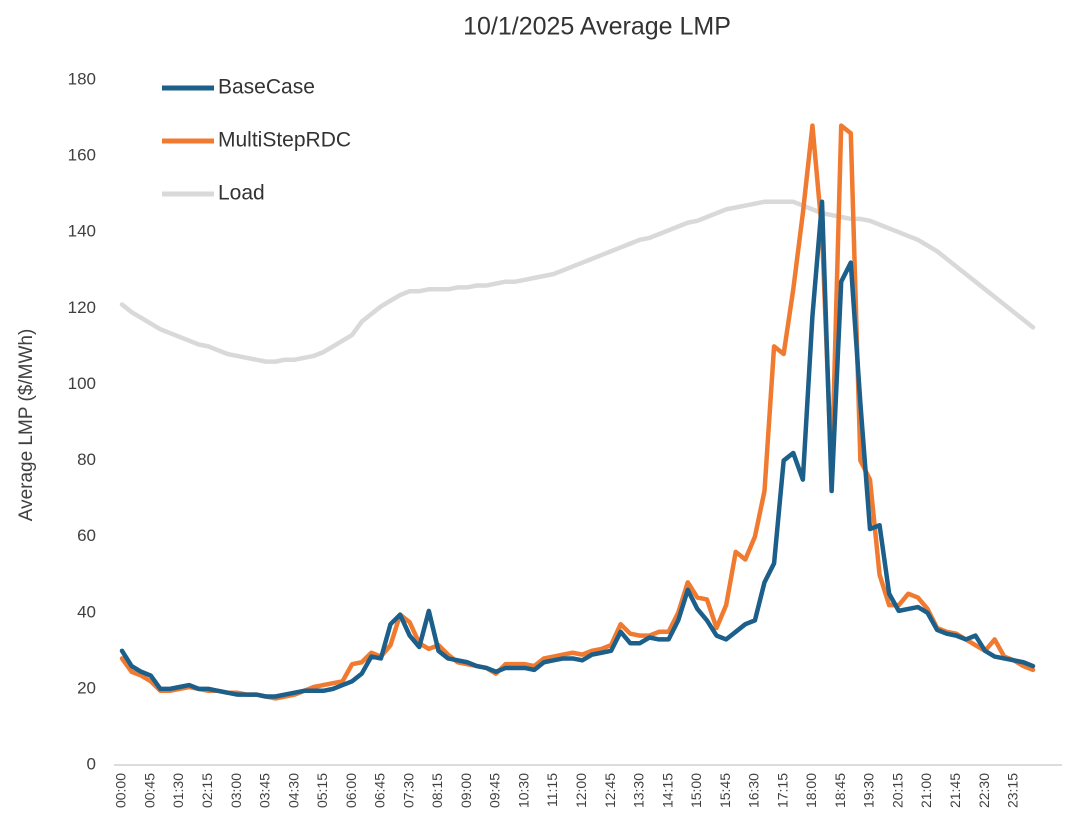 Image resolution: width=1068 pixels, height=835 pixels. What do you see at coordinates (782, 790) in the screenshot?
I see `x-tick-label: 17:15` at bounding box center [782, 790].